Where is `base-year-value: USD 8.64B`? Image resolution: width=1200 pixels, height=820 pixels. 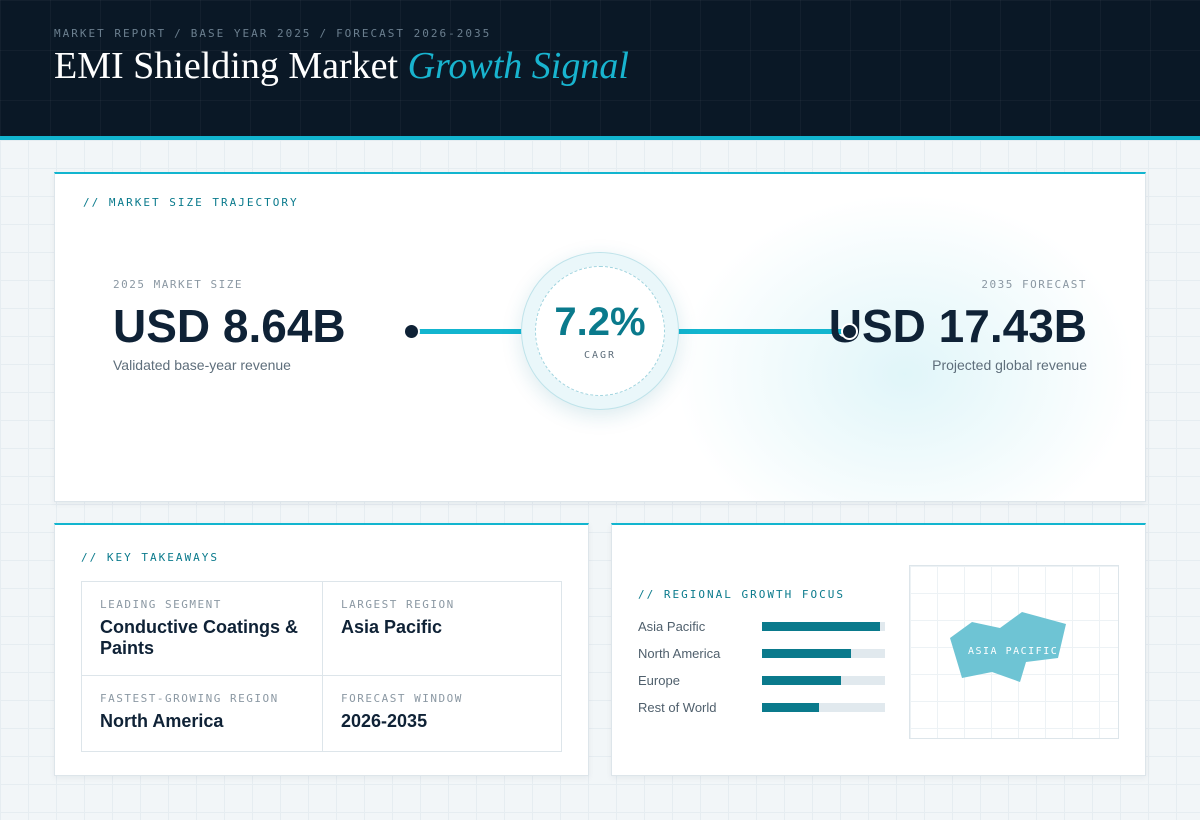 base-year-value: USD 8.64B is located at coordinates (229, 326).